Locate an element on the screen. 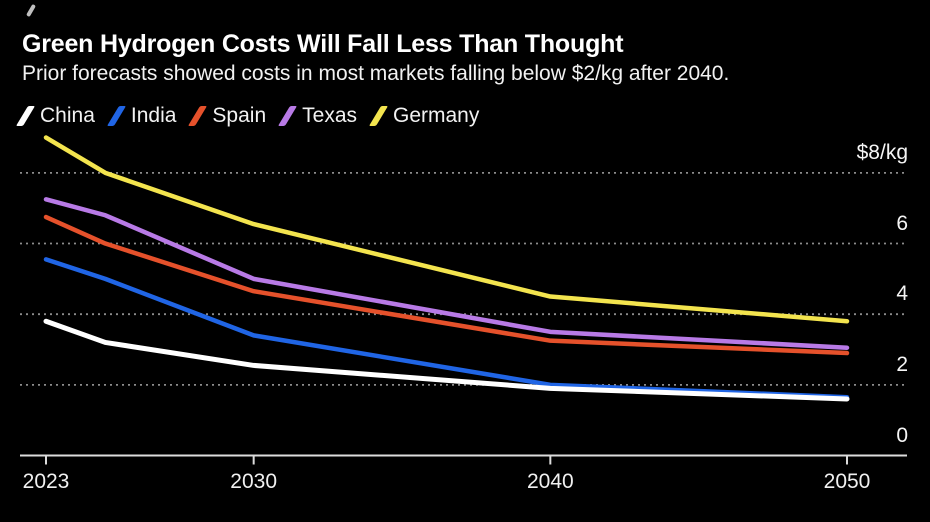 The width and height of the screenshot is (930, 522). legend-item-india: India is located at coordinates (141, 116).